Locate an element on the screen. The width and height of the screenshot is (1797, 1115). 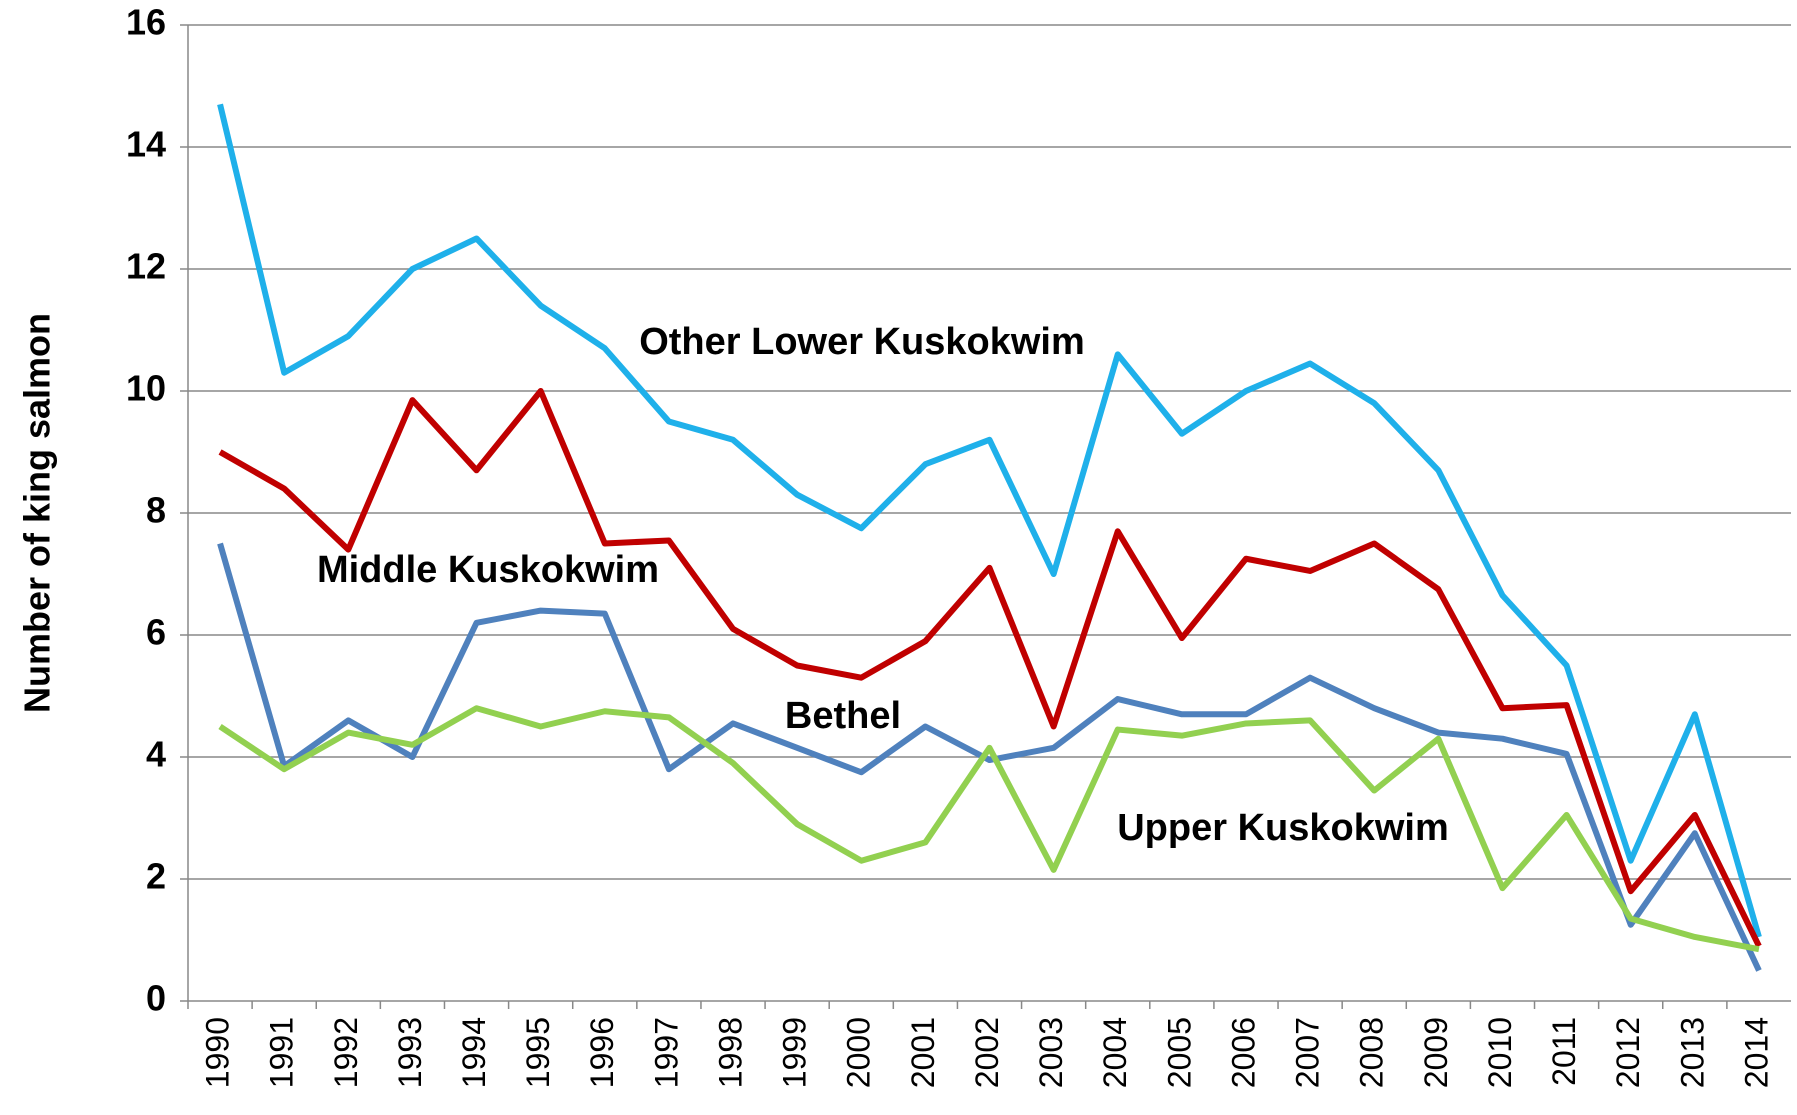
x-tick-label: 2011 is located at coordinates (1564, 1051).